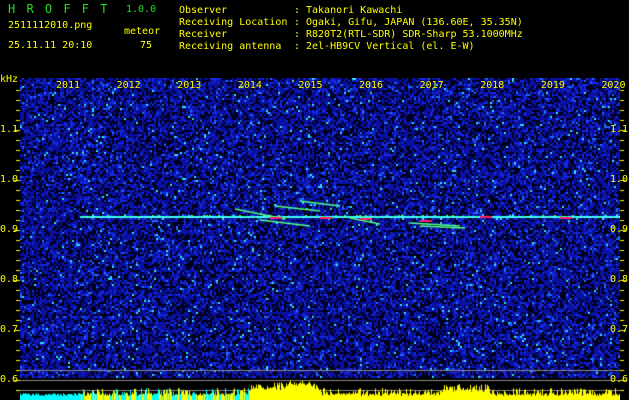 The width and height of the screenshot is (629, 400). I want to click on time-label: 2020, so click(613, 85).